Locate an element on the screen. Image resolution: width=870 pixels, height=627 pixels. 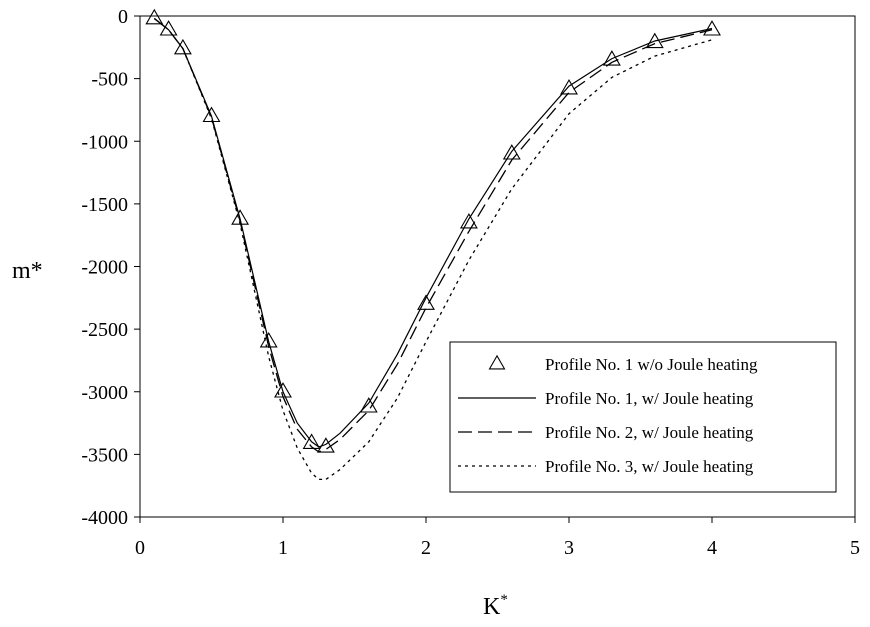
x-axis-label-main: K is located at coordinates (492, 607).